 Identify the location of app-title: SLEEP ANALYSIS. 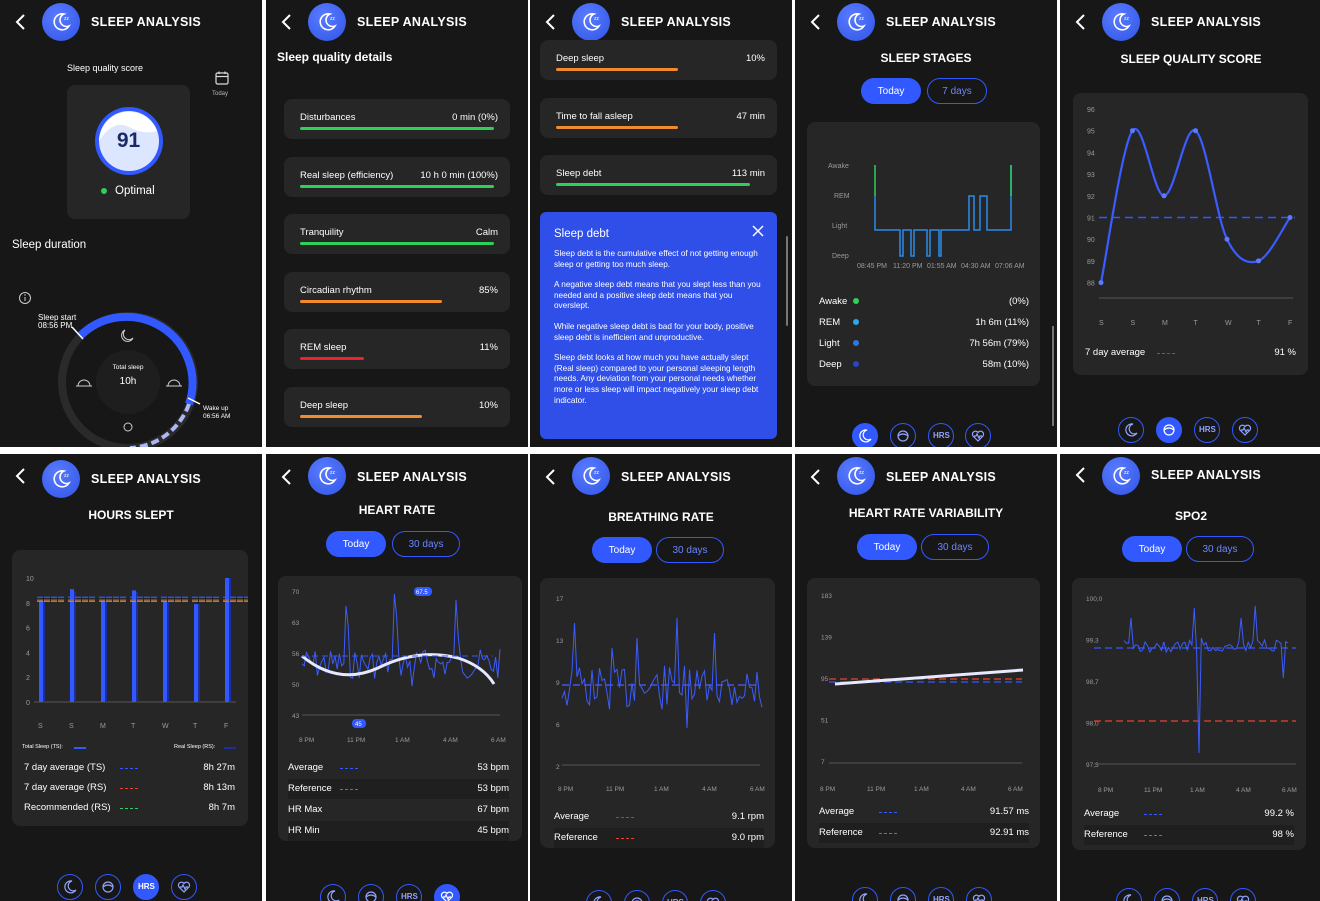
(941, 477).